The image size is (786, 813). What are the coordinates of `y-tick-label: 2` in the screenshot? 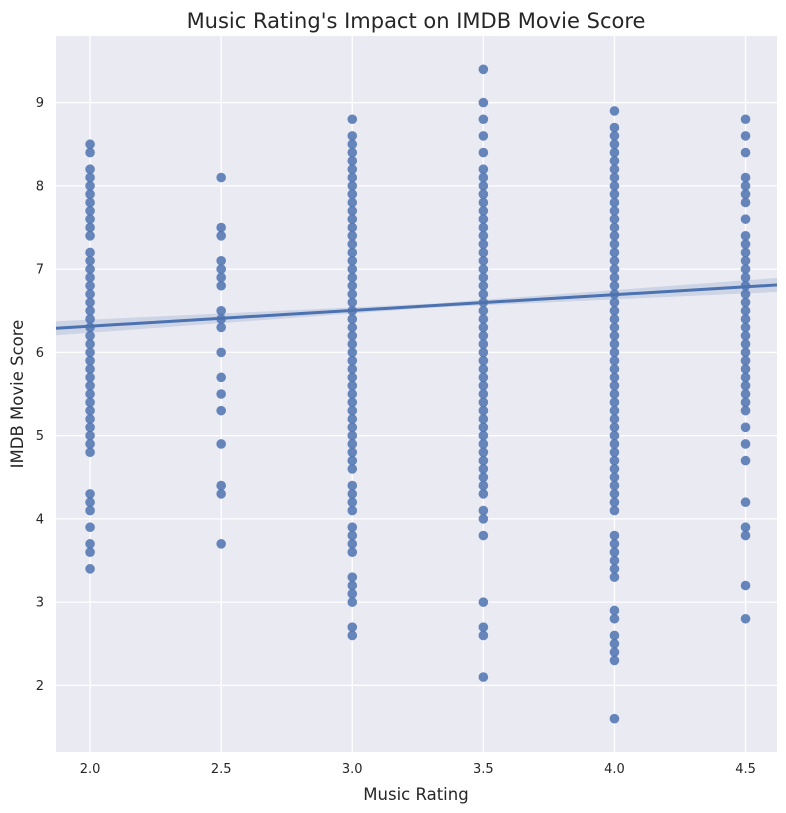 It's located at (40, 686).